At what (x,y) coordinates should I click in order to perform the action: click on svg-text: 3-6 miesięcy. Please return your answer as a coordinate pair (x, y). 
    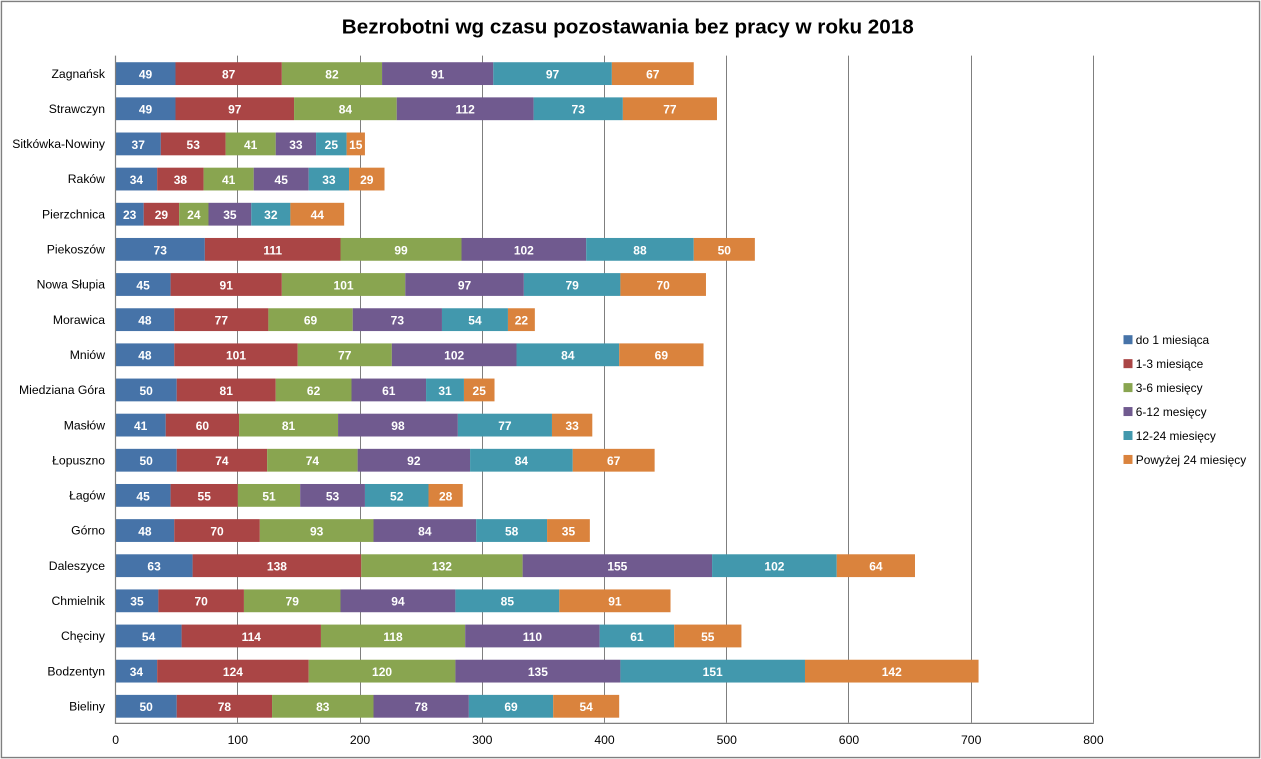
    Looking at the image, I should click on (1169, 388).